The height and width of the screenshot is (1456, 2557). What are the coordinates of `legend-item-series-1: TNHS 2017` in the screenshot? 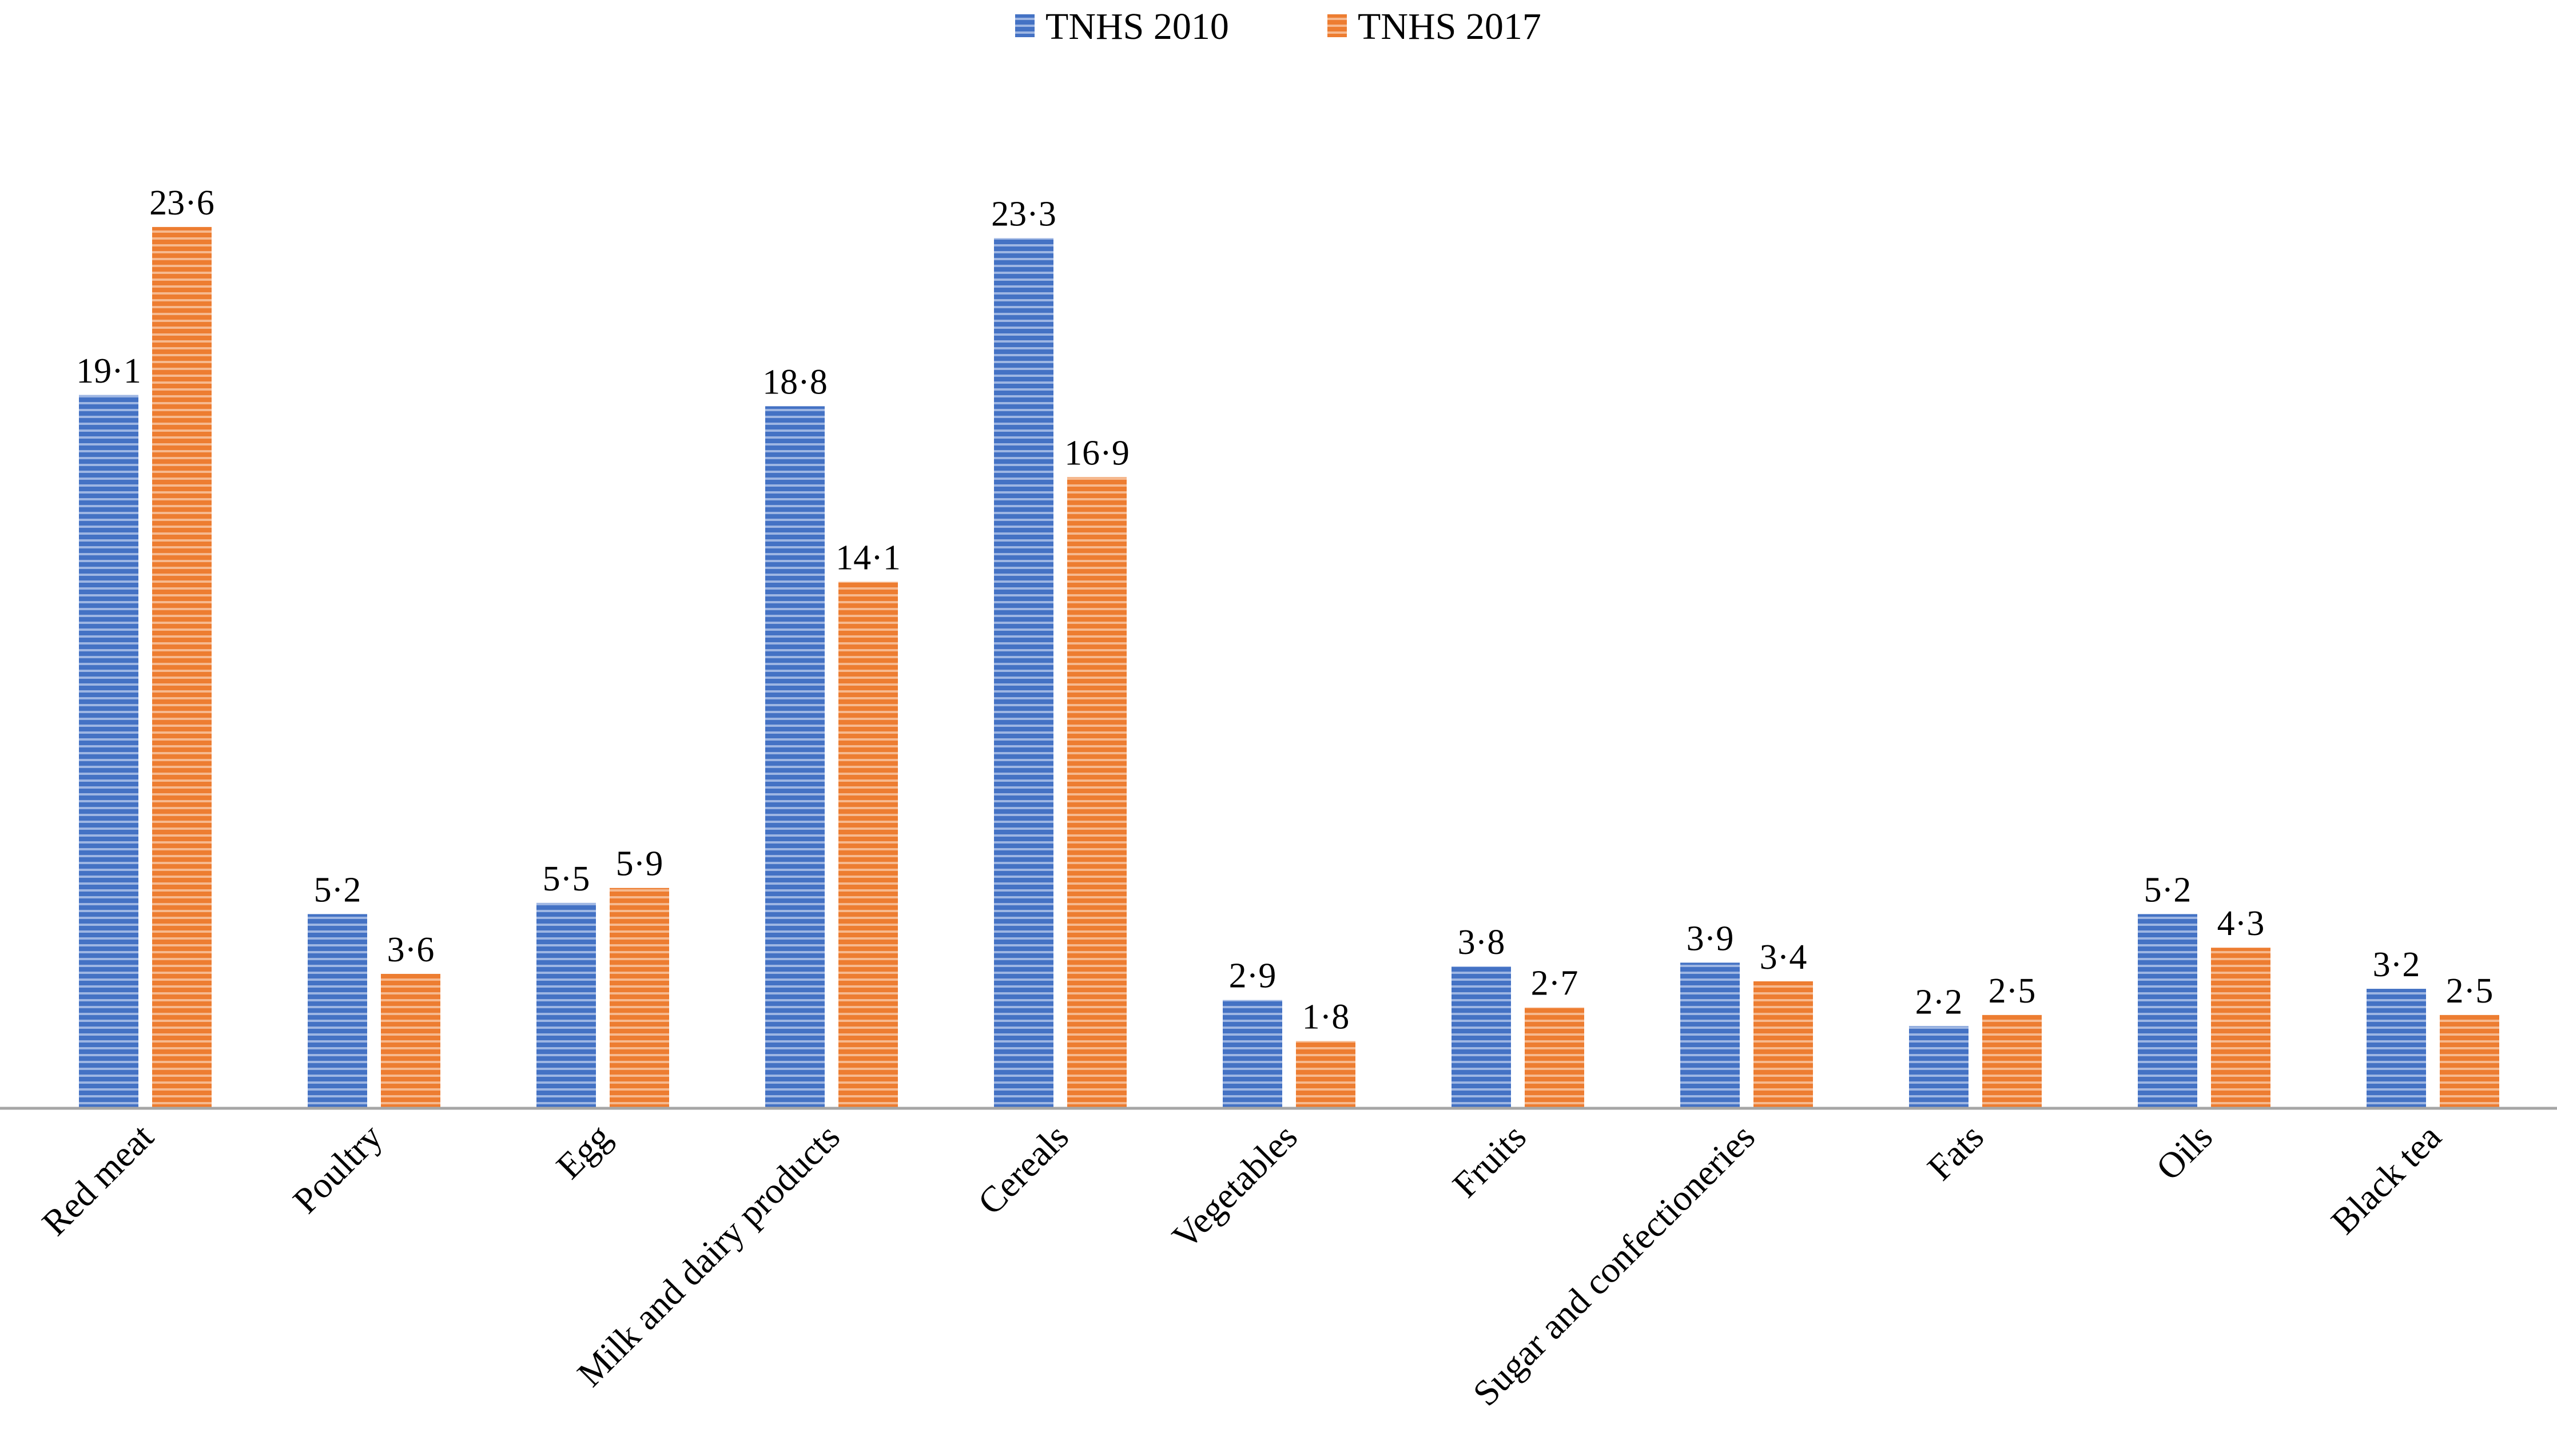 It's located at (1434, 26).